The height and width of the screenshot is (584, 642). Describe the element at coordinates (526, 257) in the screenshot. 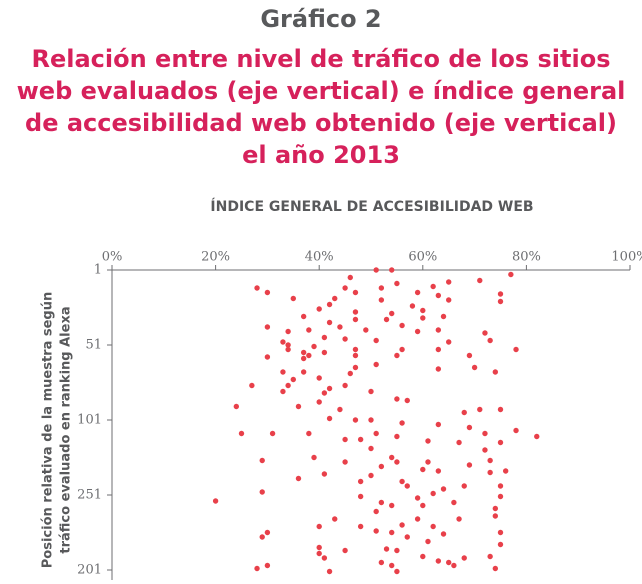

I see `x-tick-label: 80%` at that location.